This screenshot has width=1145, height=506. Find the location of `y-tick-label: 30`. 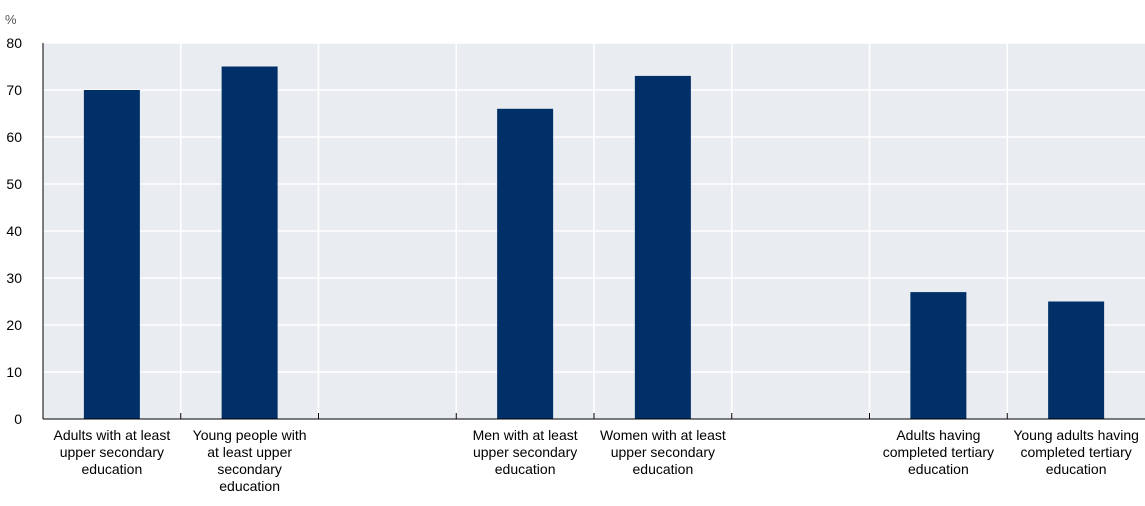

y-tick-label: 30 is located at coordinates (14, 278).